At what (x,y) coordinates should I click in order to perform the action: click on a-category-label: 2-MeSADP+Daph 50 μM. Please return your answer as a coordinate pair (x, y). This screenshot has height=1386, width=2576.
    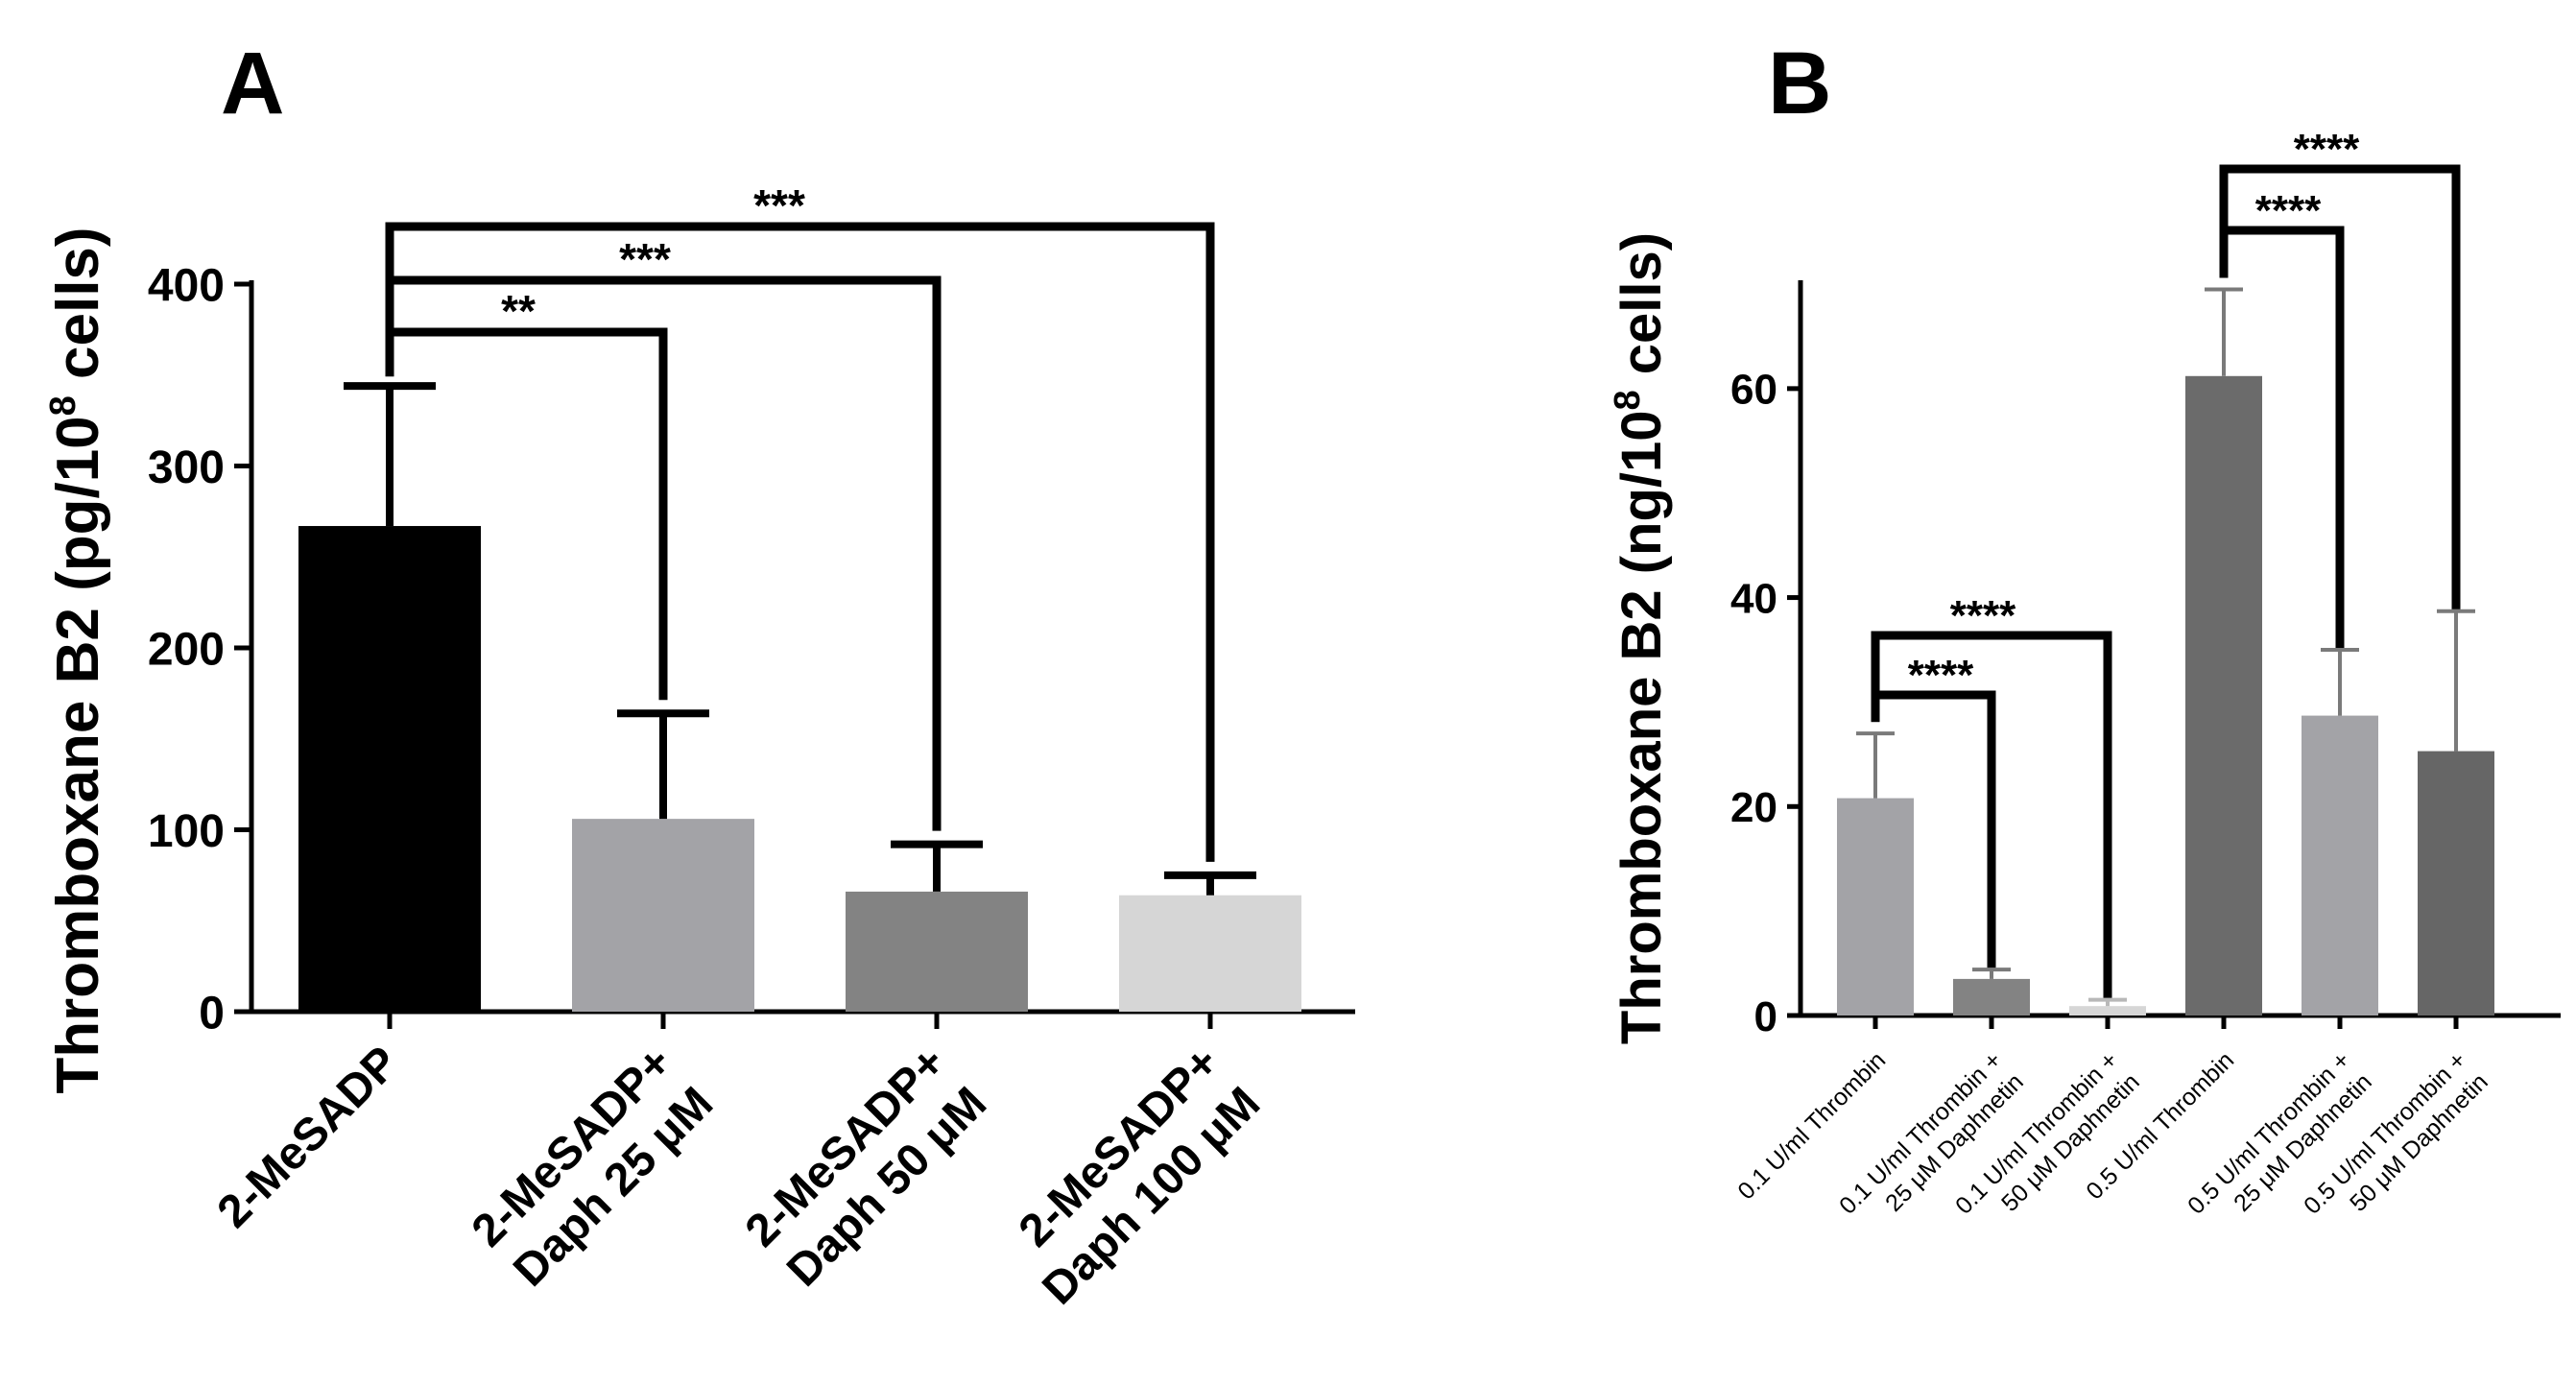
    Looking at the image, I should click on (866, 1167).